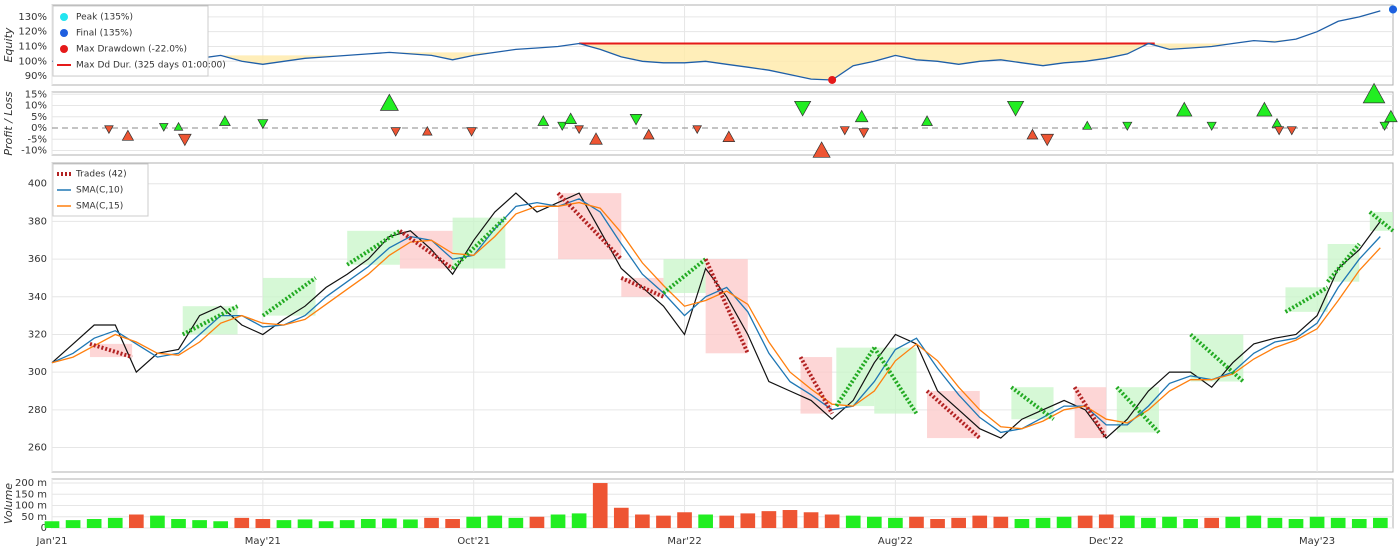  Describe the element at coordinates (716, 45) in the screenshot. I see `drawdown-area` at that location.